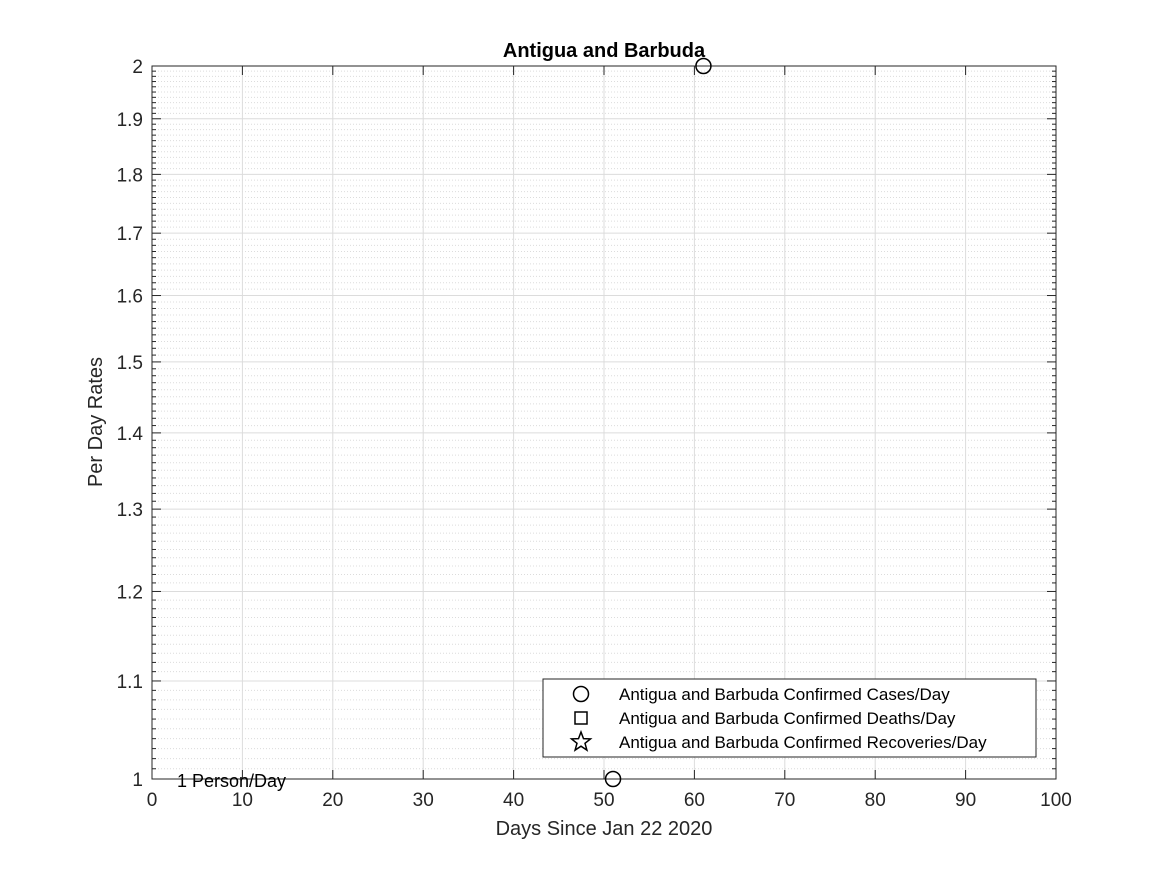 The height and width of the screenshot is (875, 1167). Describe the element at coordinates (130, 682) in the screenshot. I see `y-tick-label: 1.1` at that location.